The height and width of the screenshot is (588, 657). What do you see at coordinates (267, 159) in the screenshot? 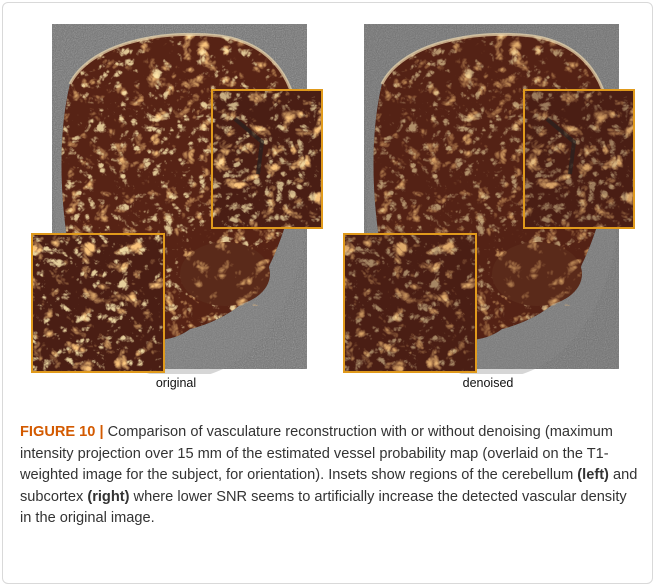
I see `inset-subcortex-original` at bounding box center [267, 159].